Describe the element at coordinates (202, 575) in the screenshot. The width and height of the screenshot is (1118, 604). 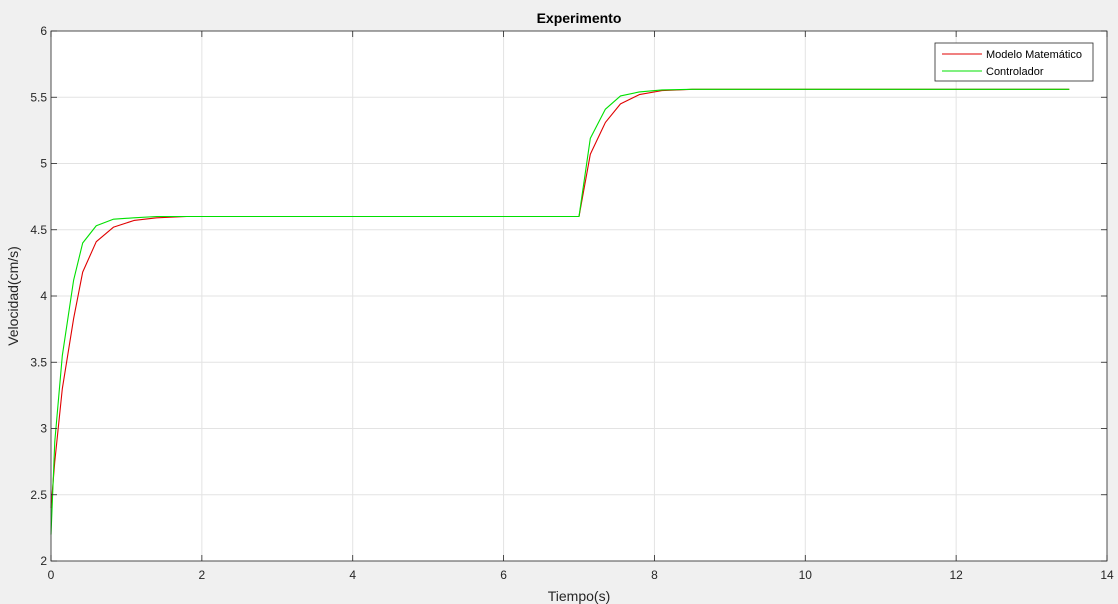
I see `x-tick-label: 2` at that location.